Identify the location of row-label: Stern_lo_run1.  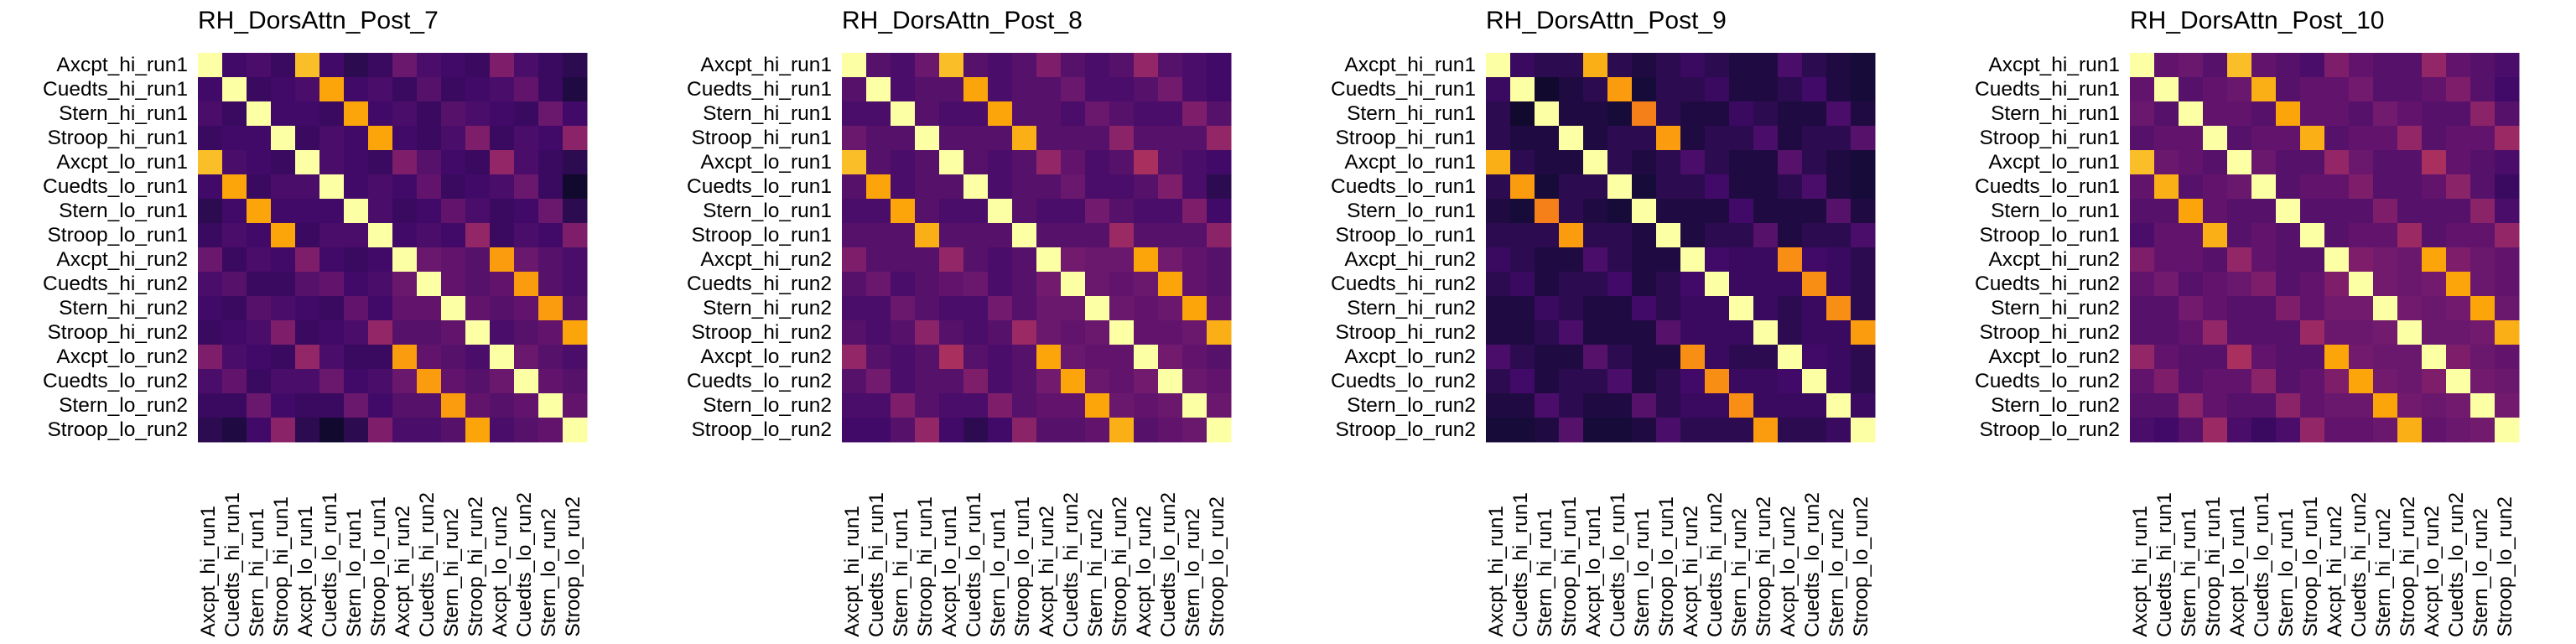
(2055, 211).